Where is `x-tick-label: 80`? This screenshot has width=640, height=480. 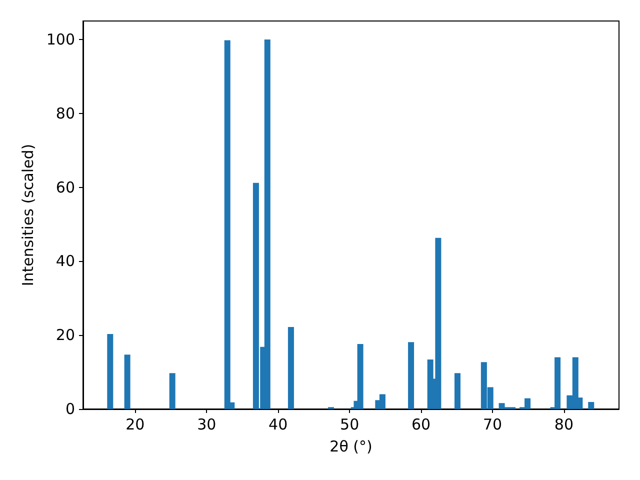 x-tick-label: 80 is located at coordinates (564, 425).